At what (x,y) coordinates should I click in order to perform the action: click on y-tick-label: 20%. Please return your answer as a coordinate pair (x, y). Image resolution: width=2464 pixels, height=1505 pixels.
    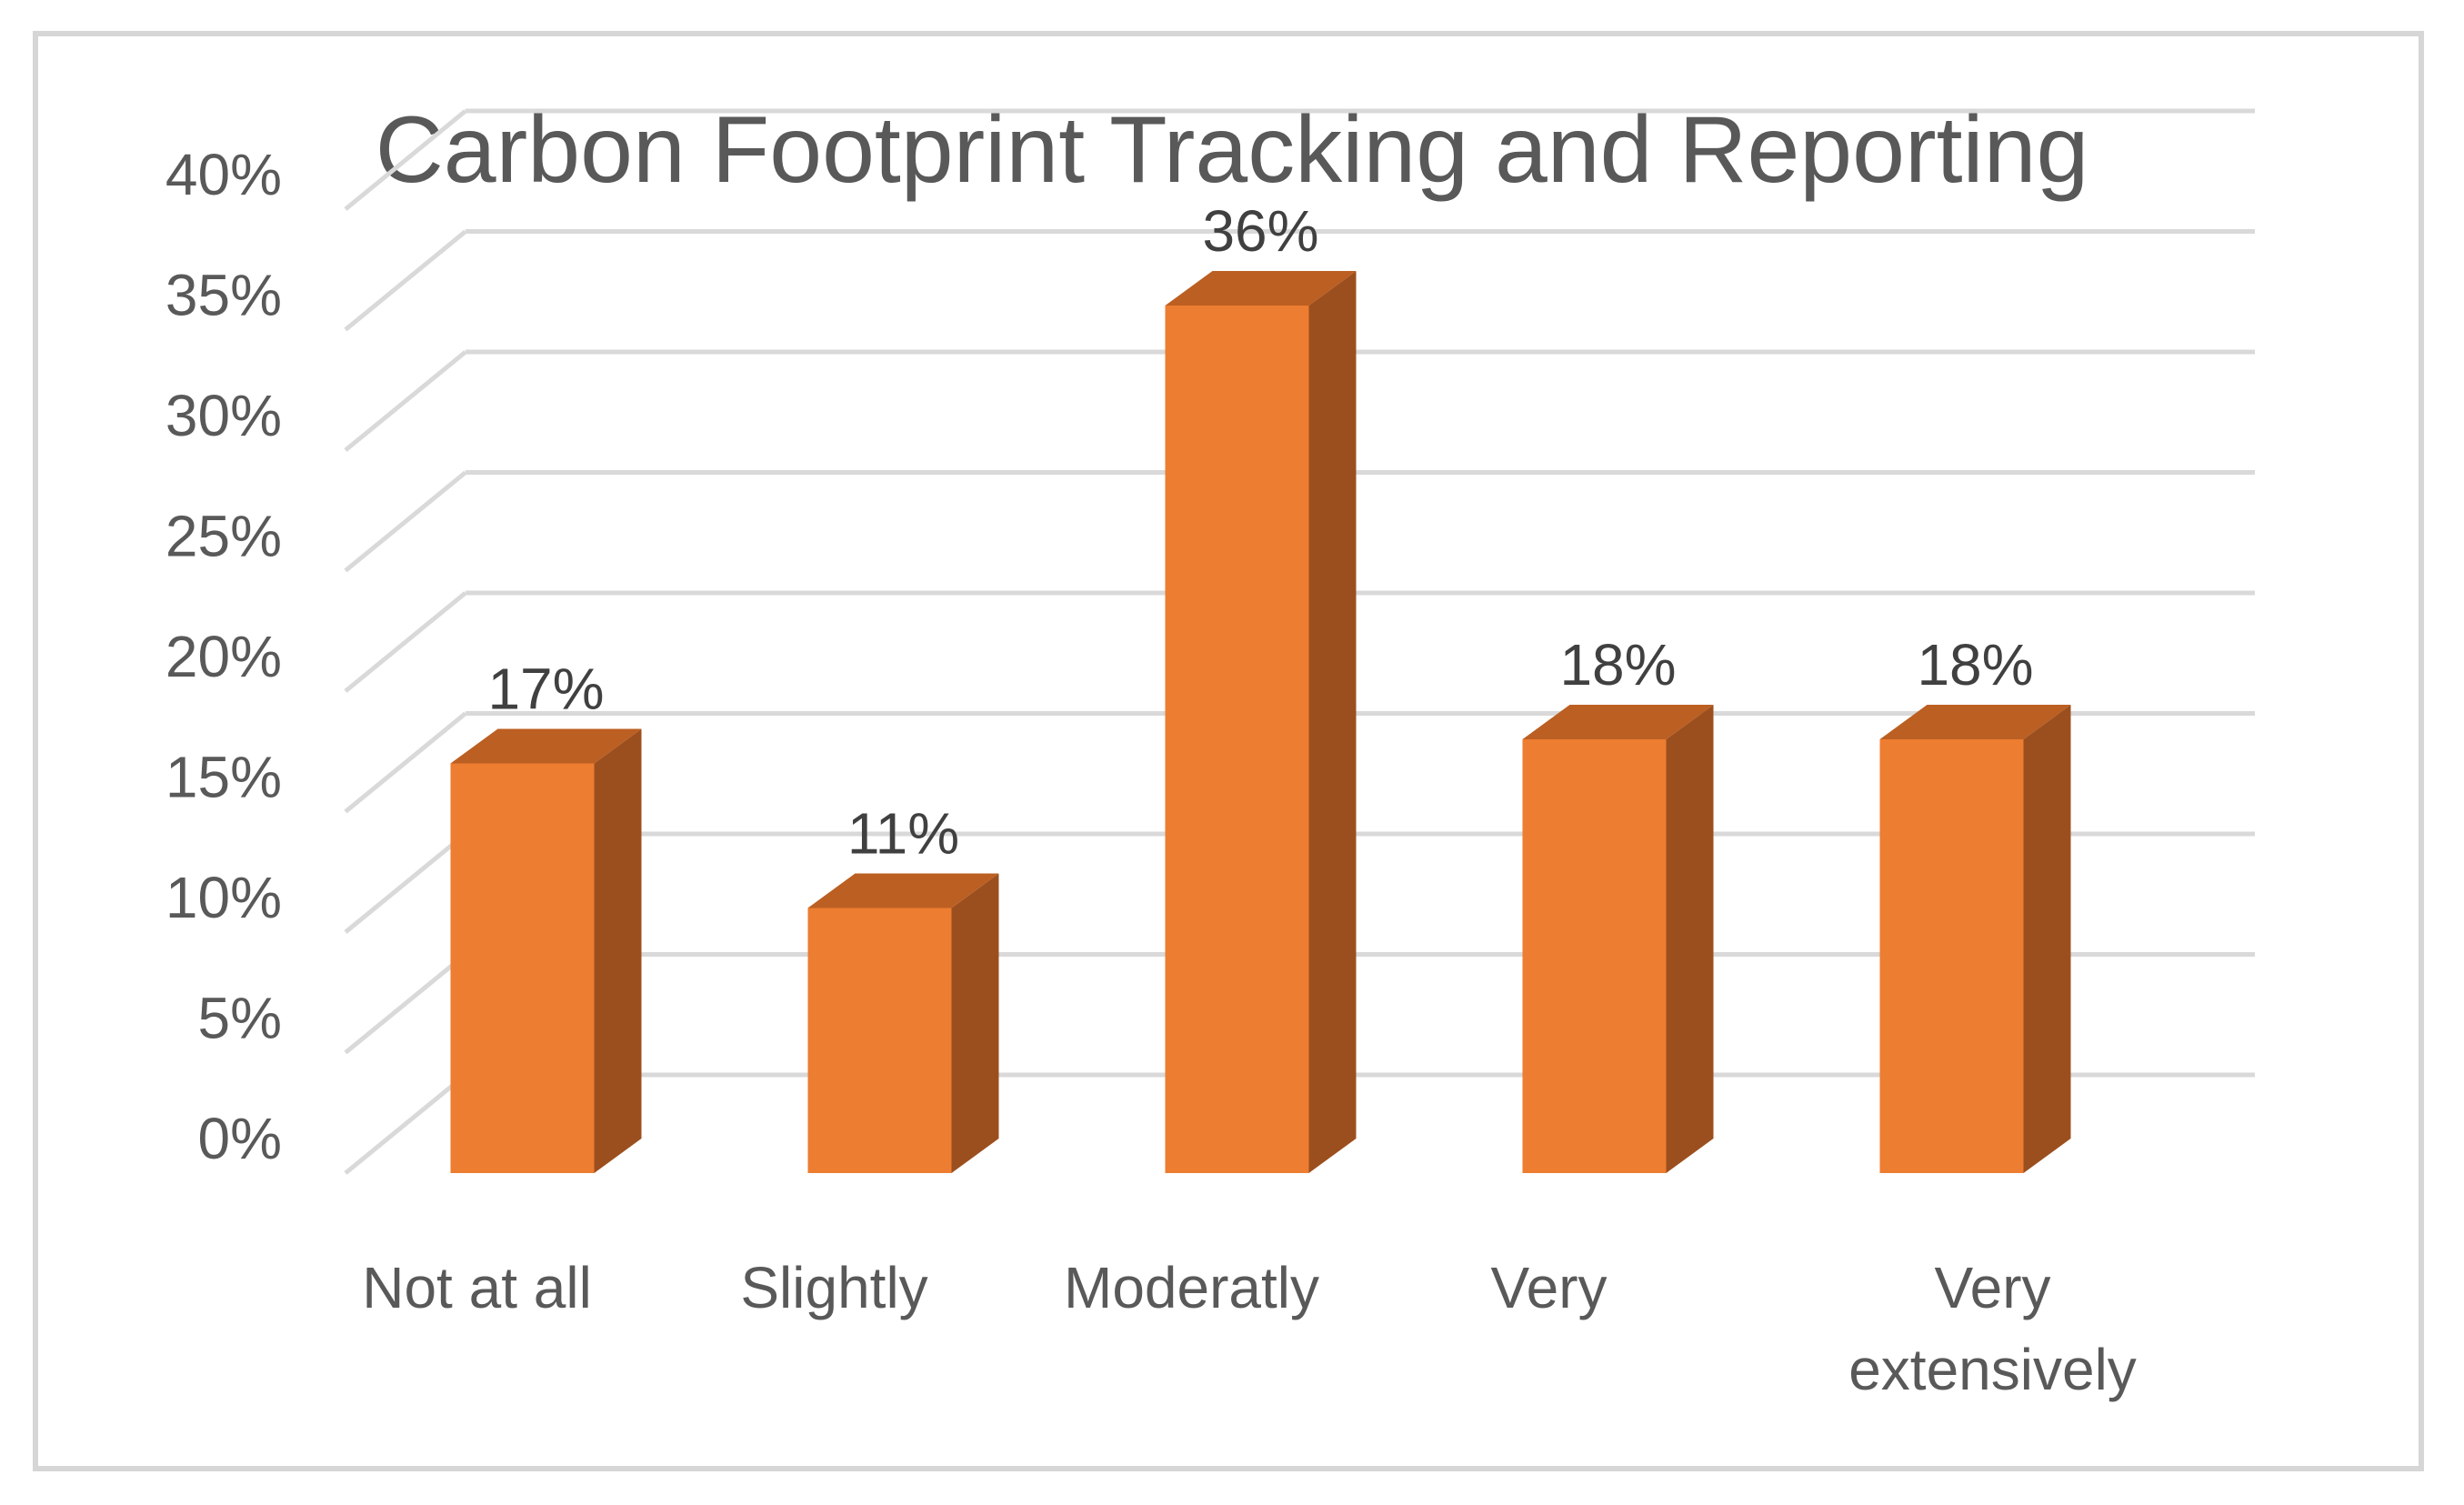
    Looking at the image, I should click on (224, 656).